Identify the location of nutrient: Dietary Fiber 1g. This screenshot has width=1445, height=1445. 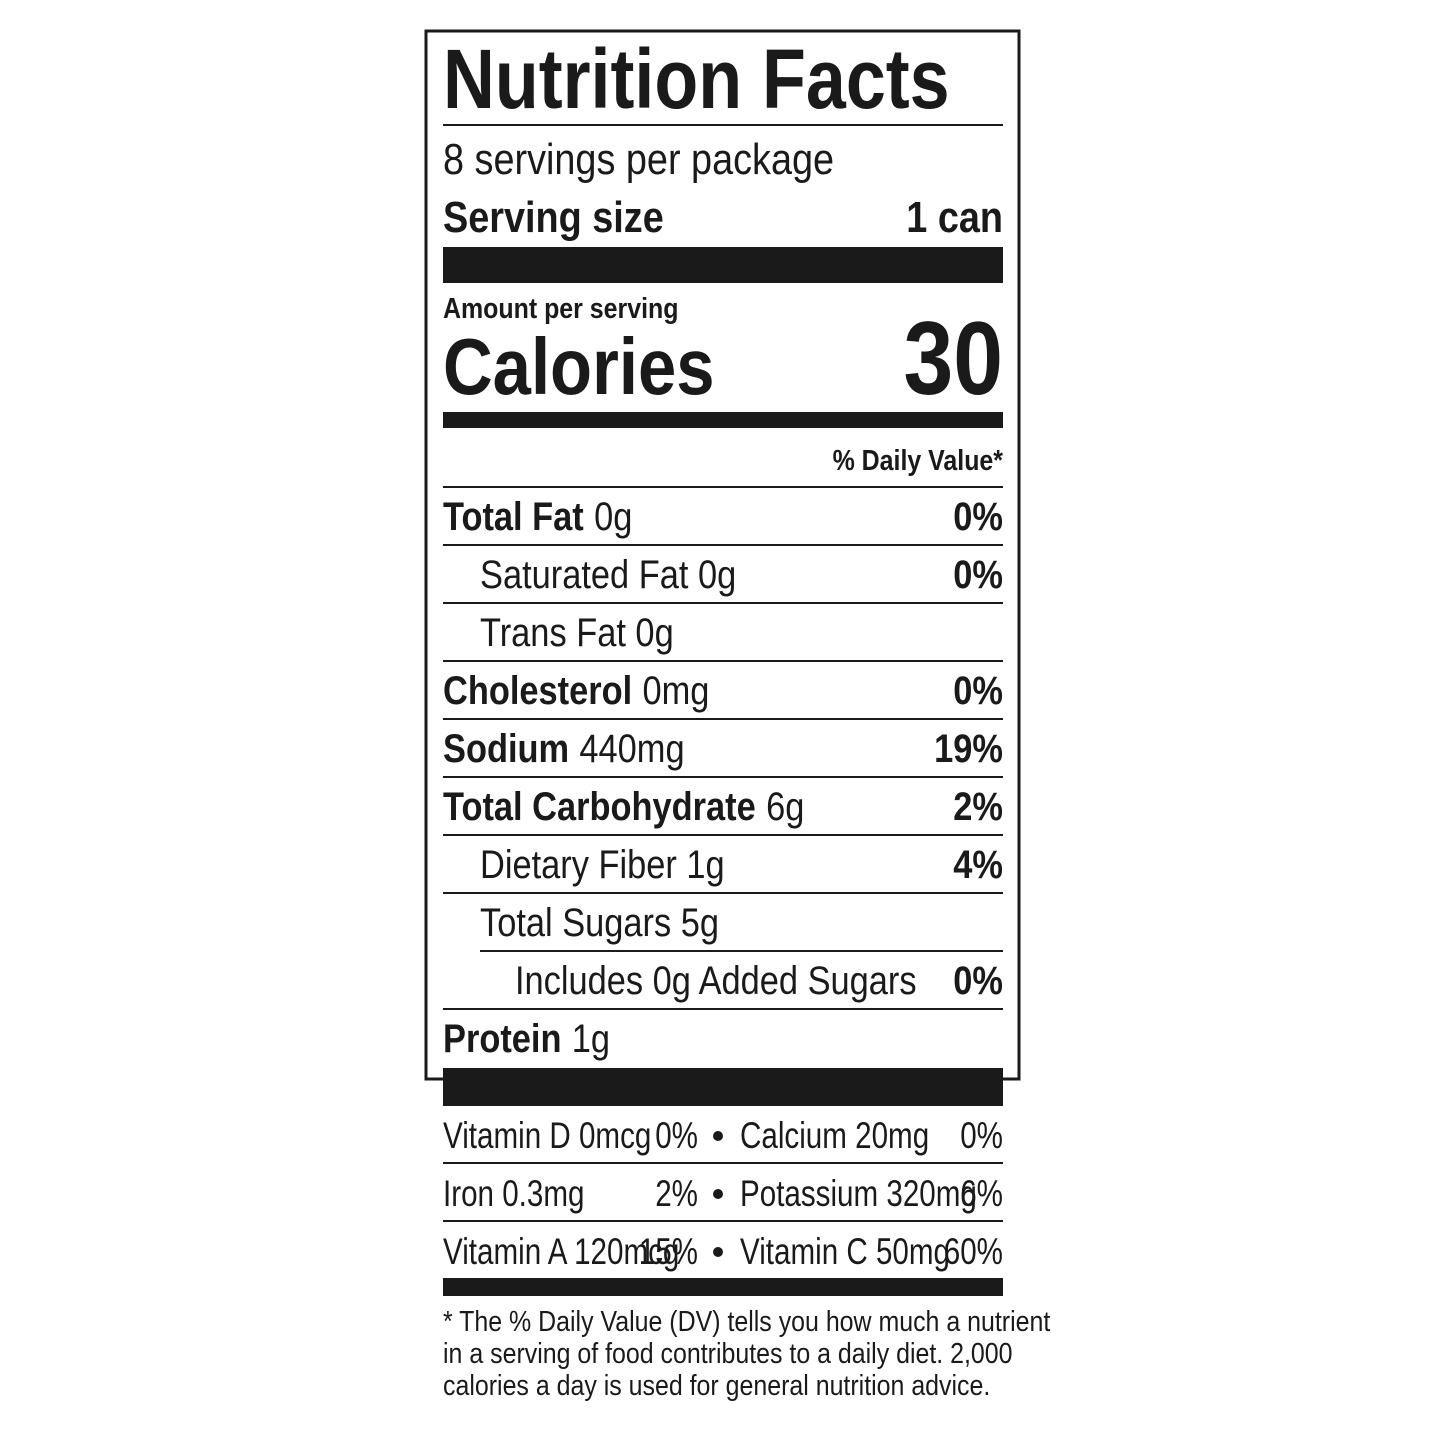
(602, 864).